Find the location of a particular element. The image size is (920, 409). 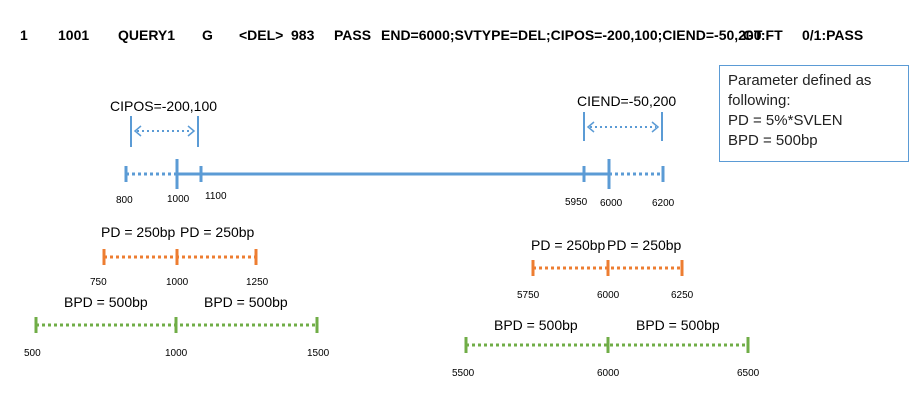

bpd-right-label-2: BPD = 500bp is located at coordinates (678, 325).